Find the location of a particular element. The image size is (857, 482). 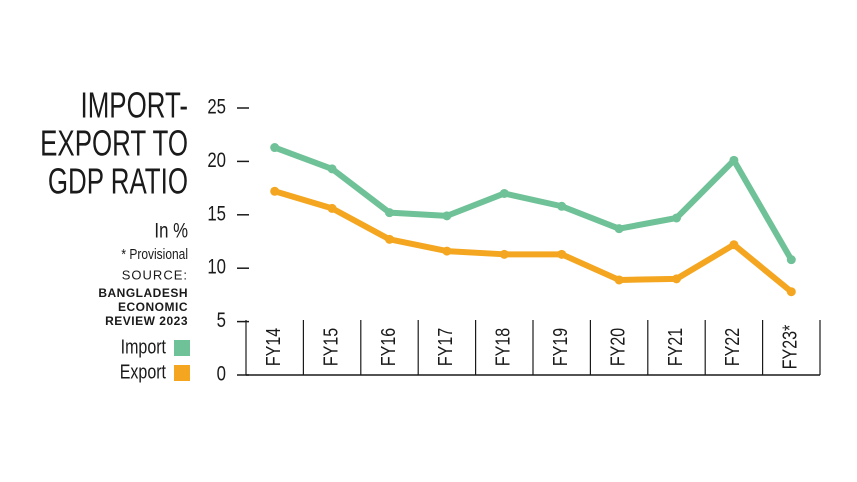

y-tick-label: 15 is located at coordinates (216, 214).